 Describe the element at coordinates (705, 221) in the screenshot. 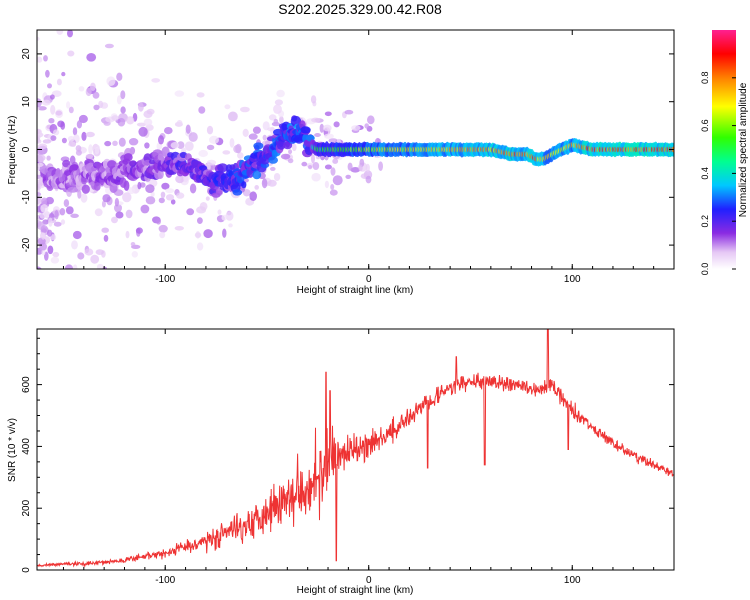

I see `colorbar-tick-label: 0.2` at that location.